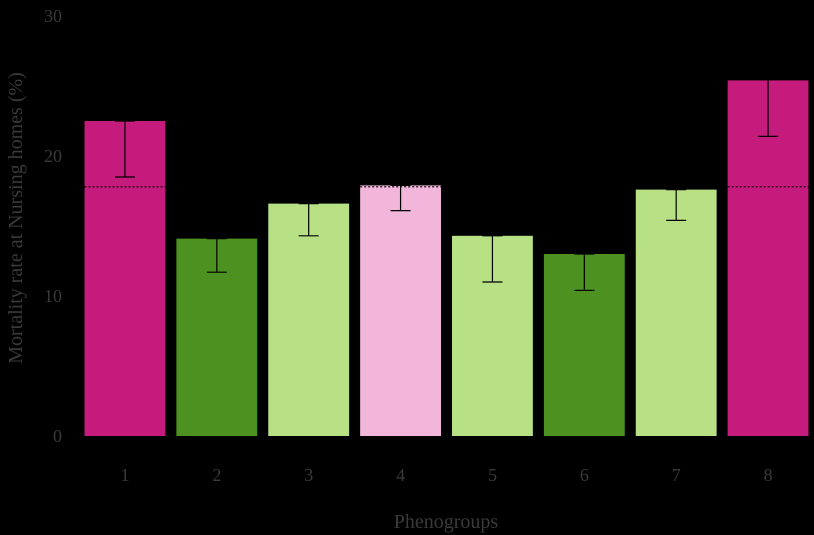  I want to click on x-tick-label: 4, so click(400, 475).